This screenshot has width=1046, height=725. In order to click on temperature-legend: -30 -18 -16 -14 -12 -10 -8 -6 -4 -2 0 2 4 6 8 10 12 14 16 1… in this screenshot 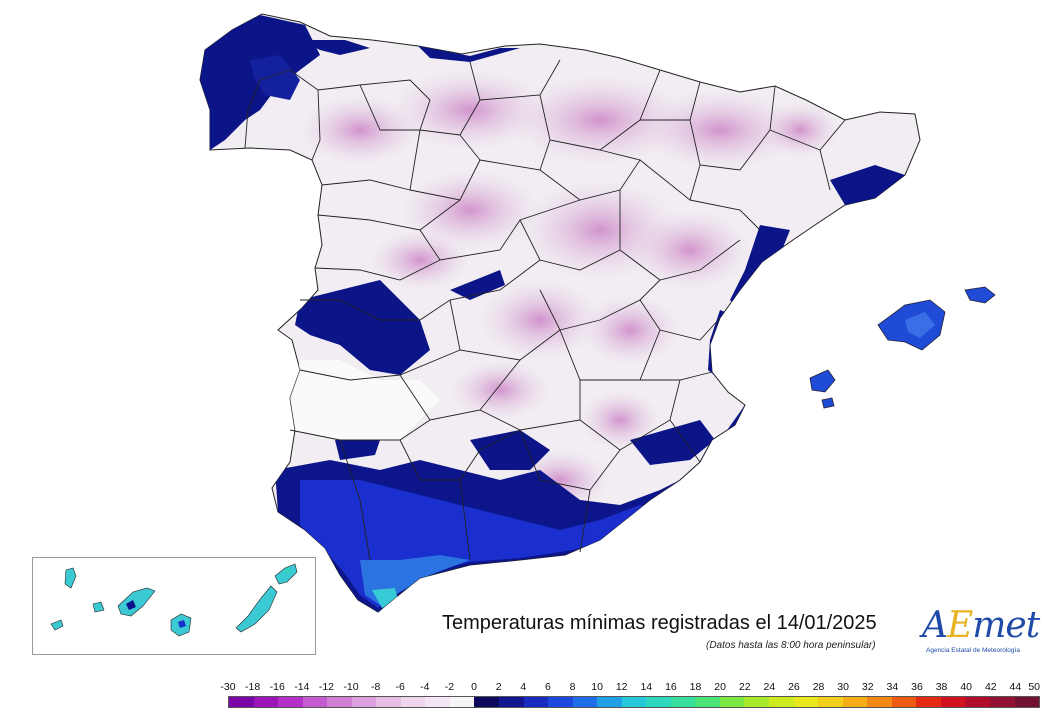, I will do `click(630, 696)`.